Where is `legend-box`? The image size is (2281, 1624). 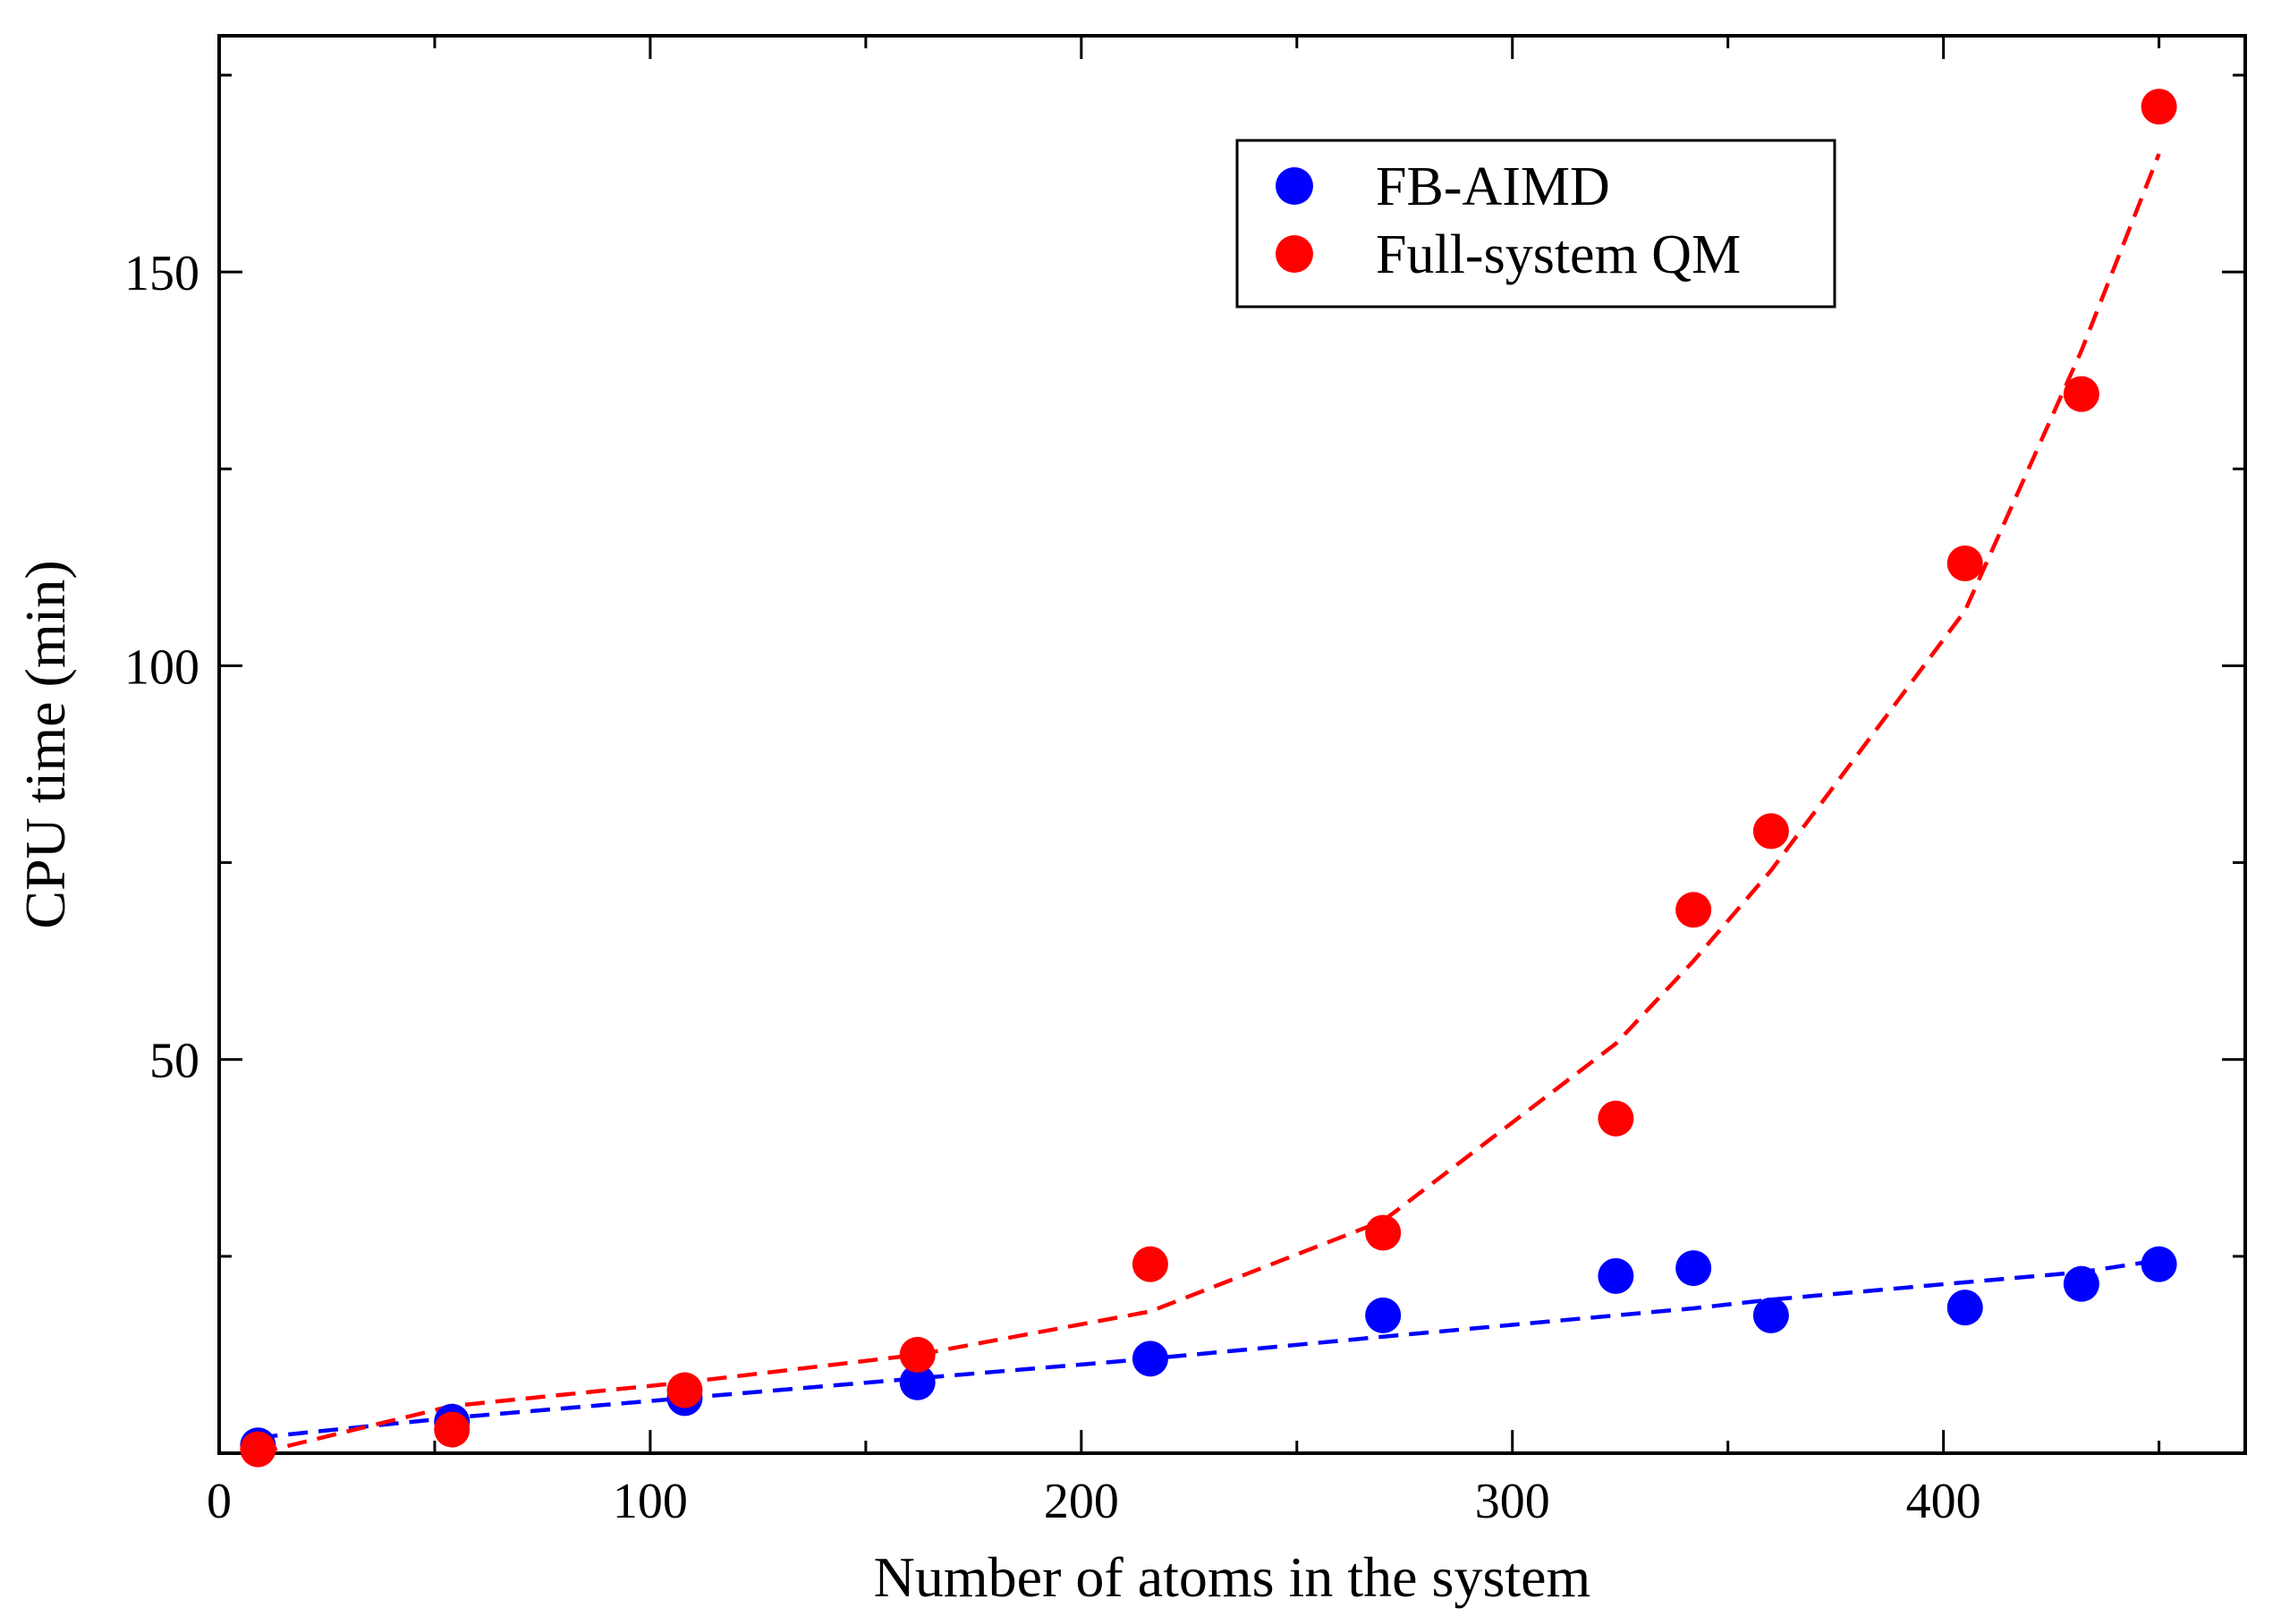
legend-box is located at coordinates (1535, 224).